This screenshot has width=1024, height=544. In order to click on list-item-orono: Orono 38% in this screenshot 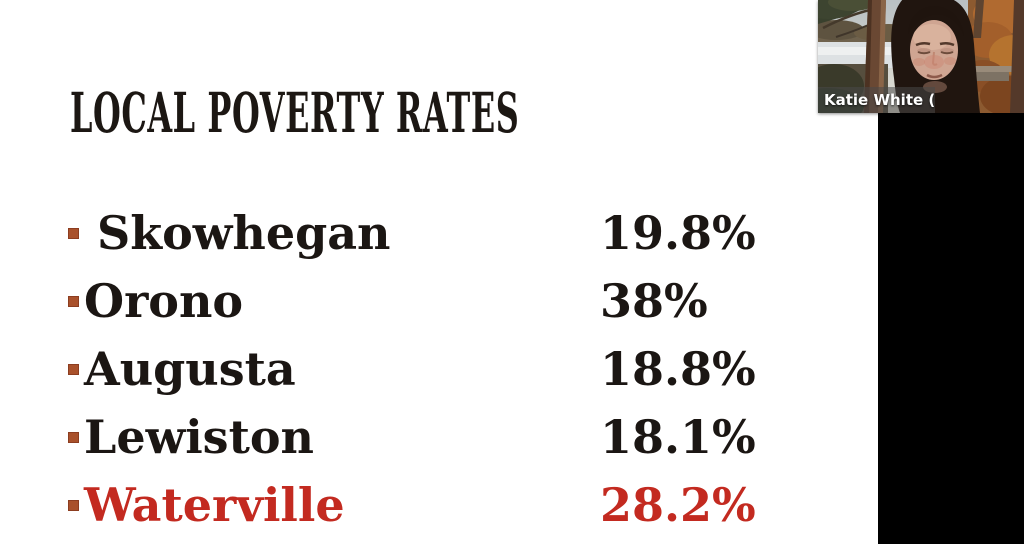, I will do `click(448, 301)`.